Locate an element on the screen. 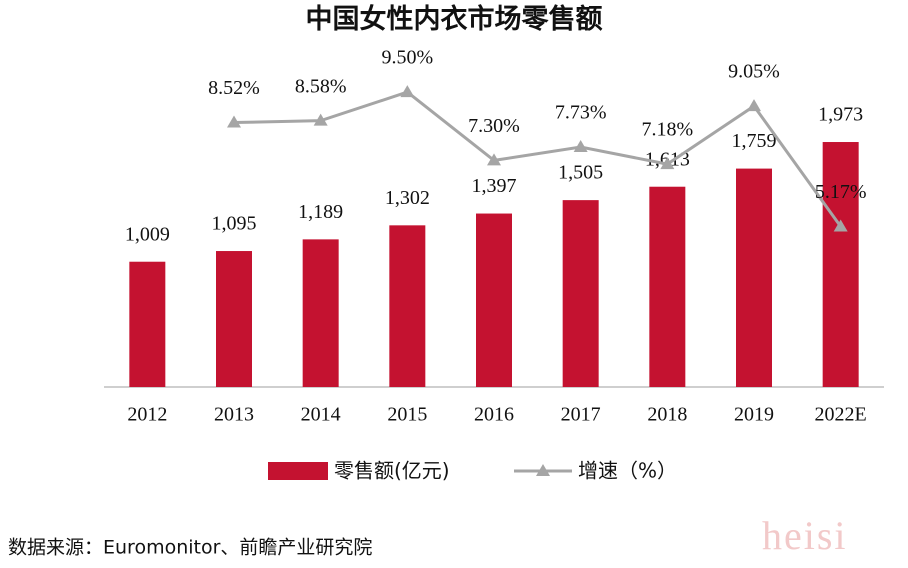 Image resolution: width=908 pixels, height=568 pixels. line-value-label: 8.52% is located at coordinates (234, 88).